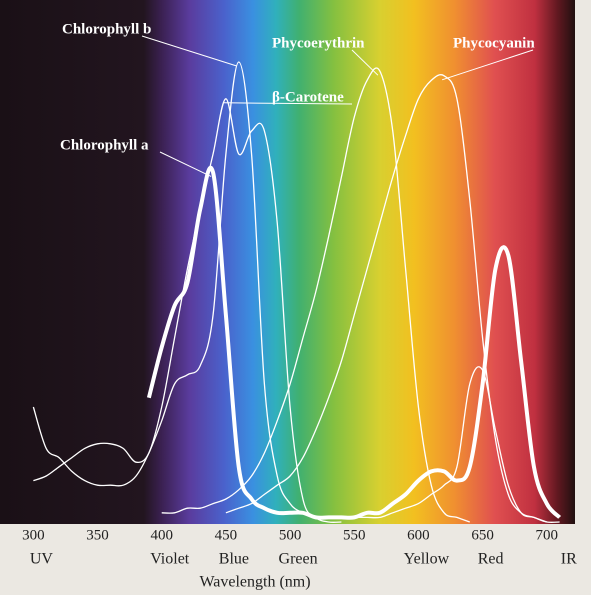  Describe the element at coordinates (494, 43) in the screenshot. I see `series-annotation: Phycocyanin` at that location.